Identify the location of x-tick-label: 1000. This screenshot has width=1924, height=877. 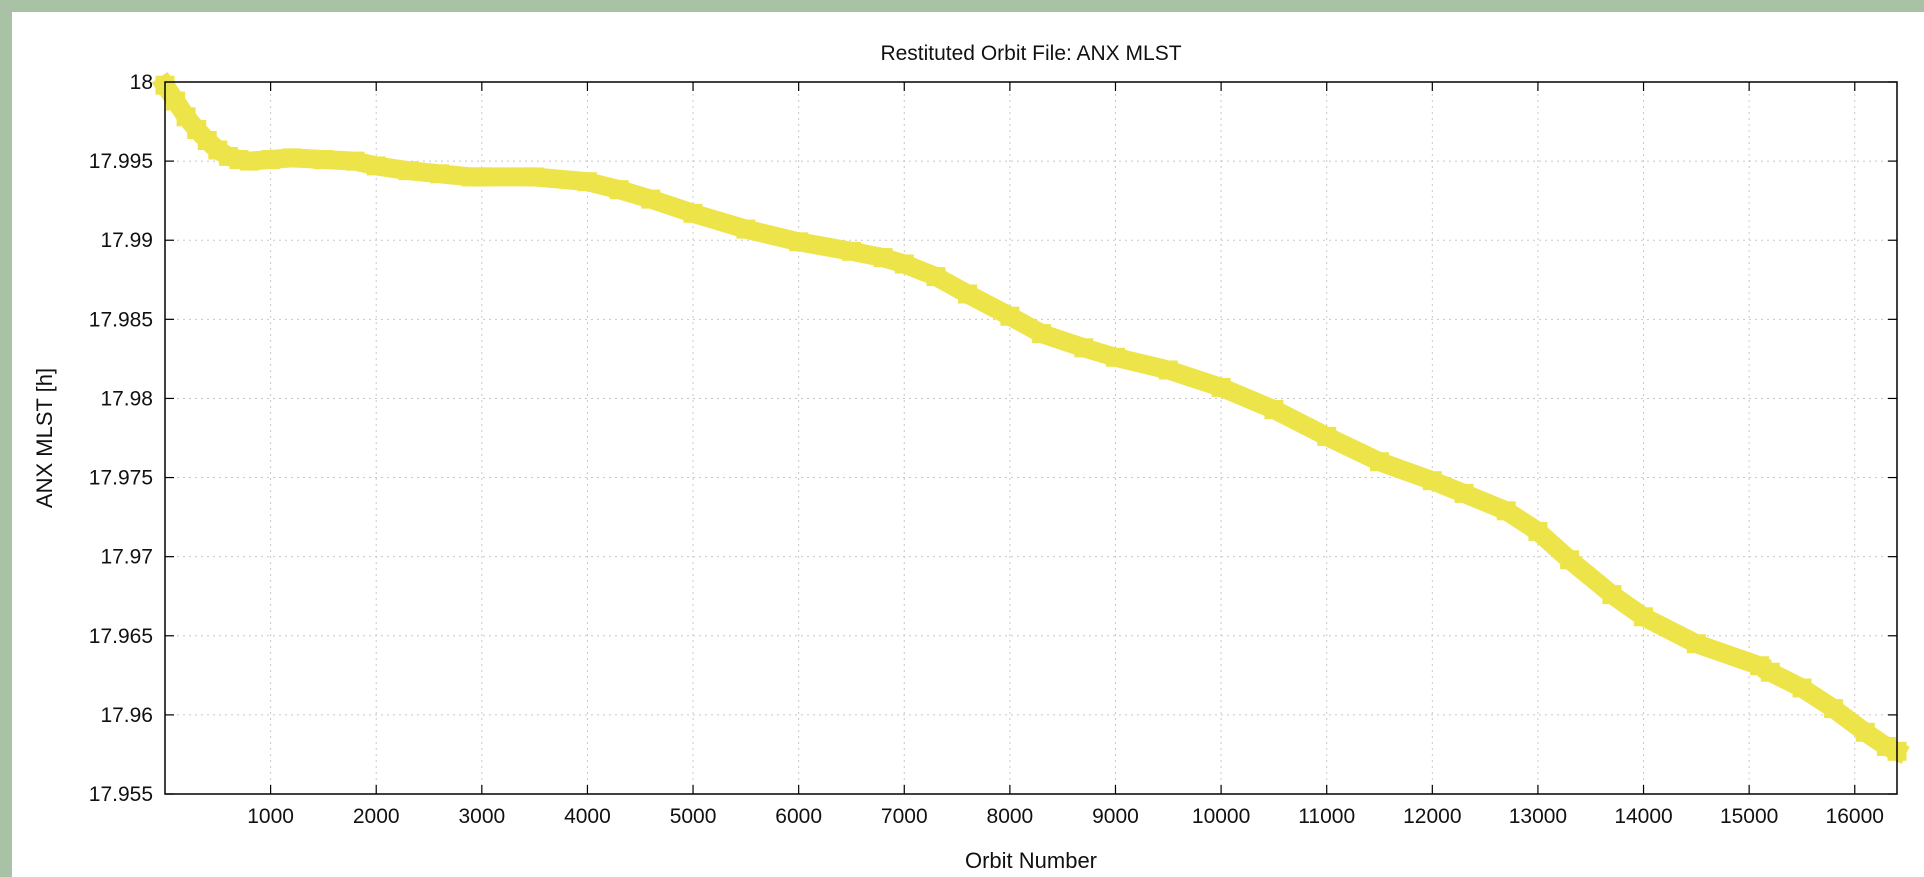
(270, 816).